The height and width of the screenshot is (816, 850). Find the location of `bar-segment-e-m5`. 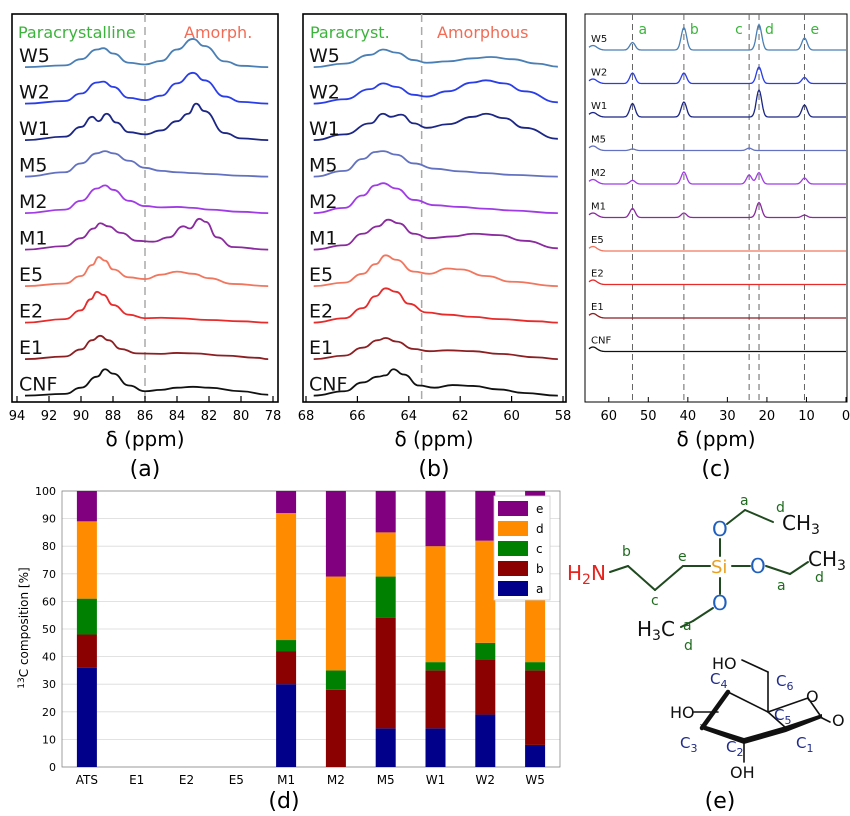

bar-segment-e-m5 is located at coordinates (385, 512).